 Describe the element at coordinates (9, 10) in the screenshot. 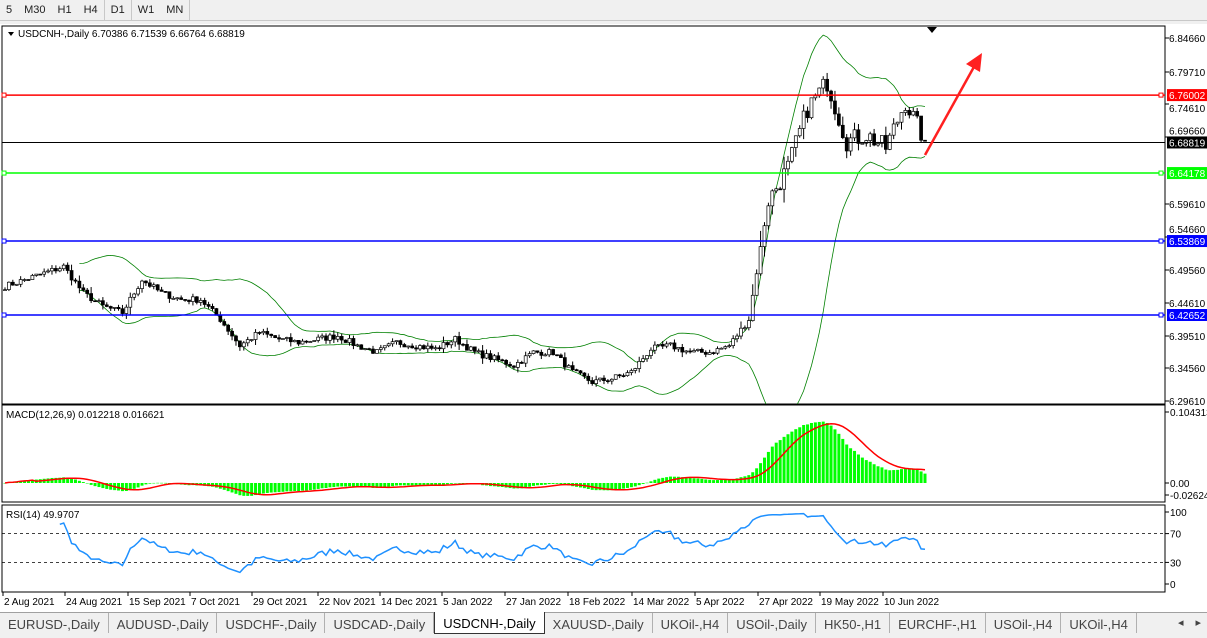

I see `timeframe-5: 5` at that location.